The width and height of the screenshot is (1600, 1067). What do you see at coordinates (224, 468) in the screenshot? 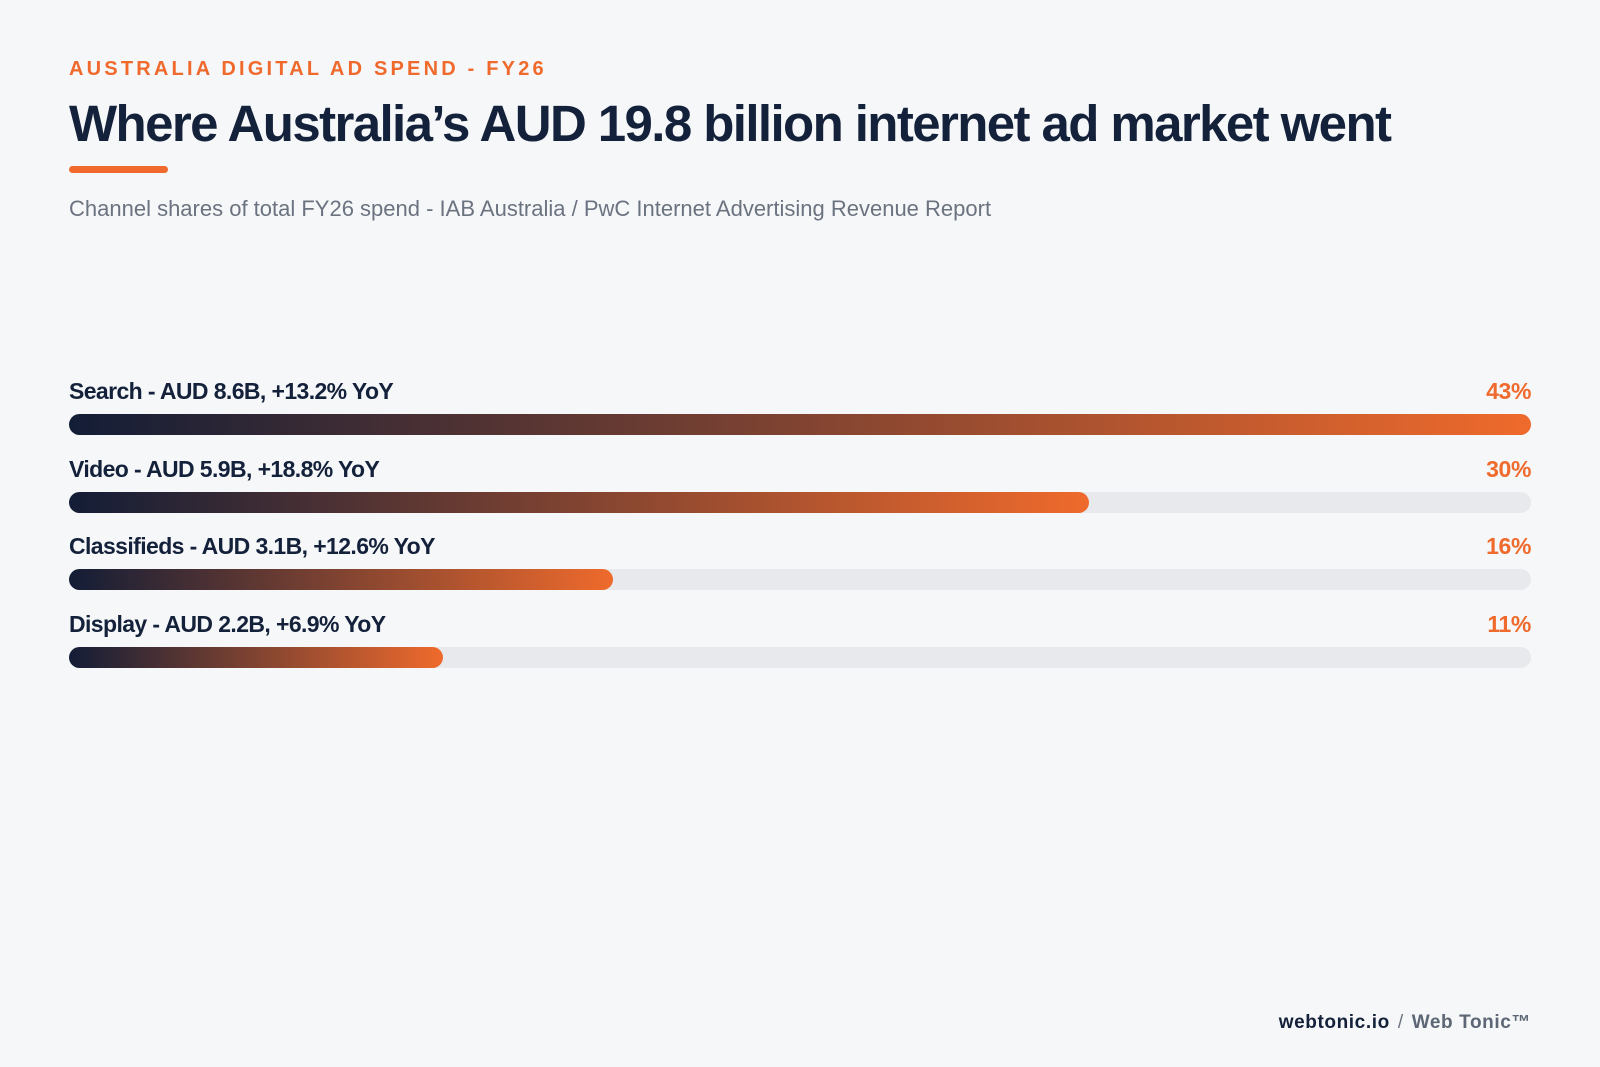
I see `bar-label: Video - AUD 5.9B, +18.8% YoY` at bounding box center [224, 468].